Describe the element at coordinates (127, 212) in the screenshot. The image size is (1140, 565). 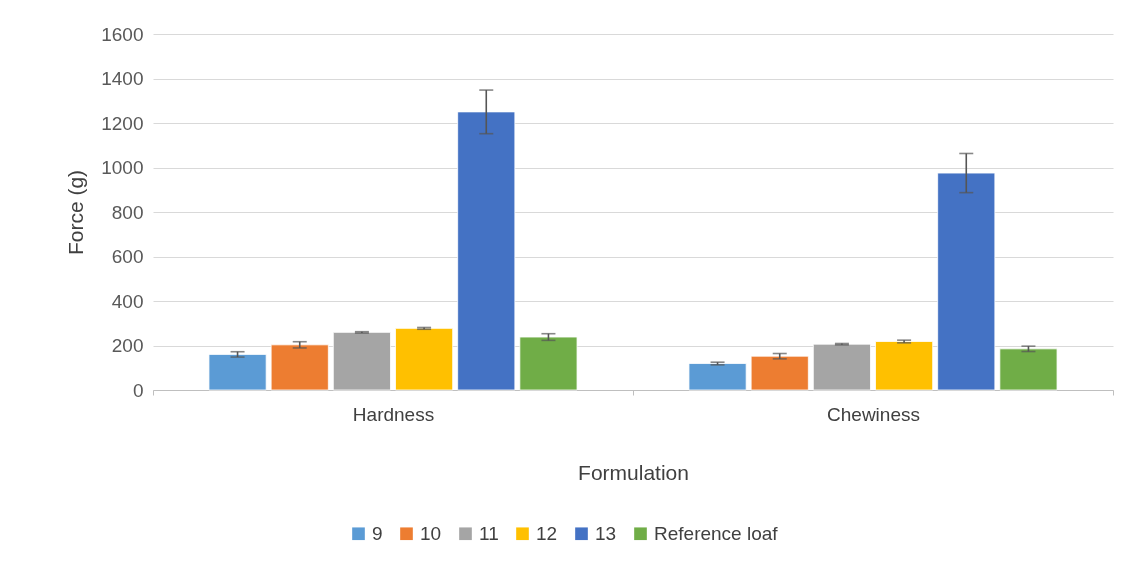
I see `y-tick-label: 800` at that location.